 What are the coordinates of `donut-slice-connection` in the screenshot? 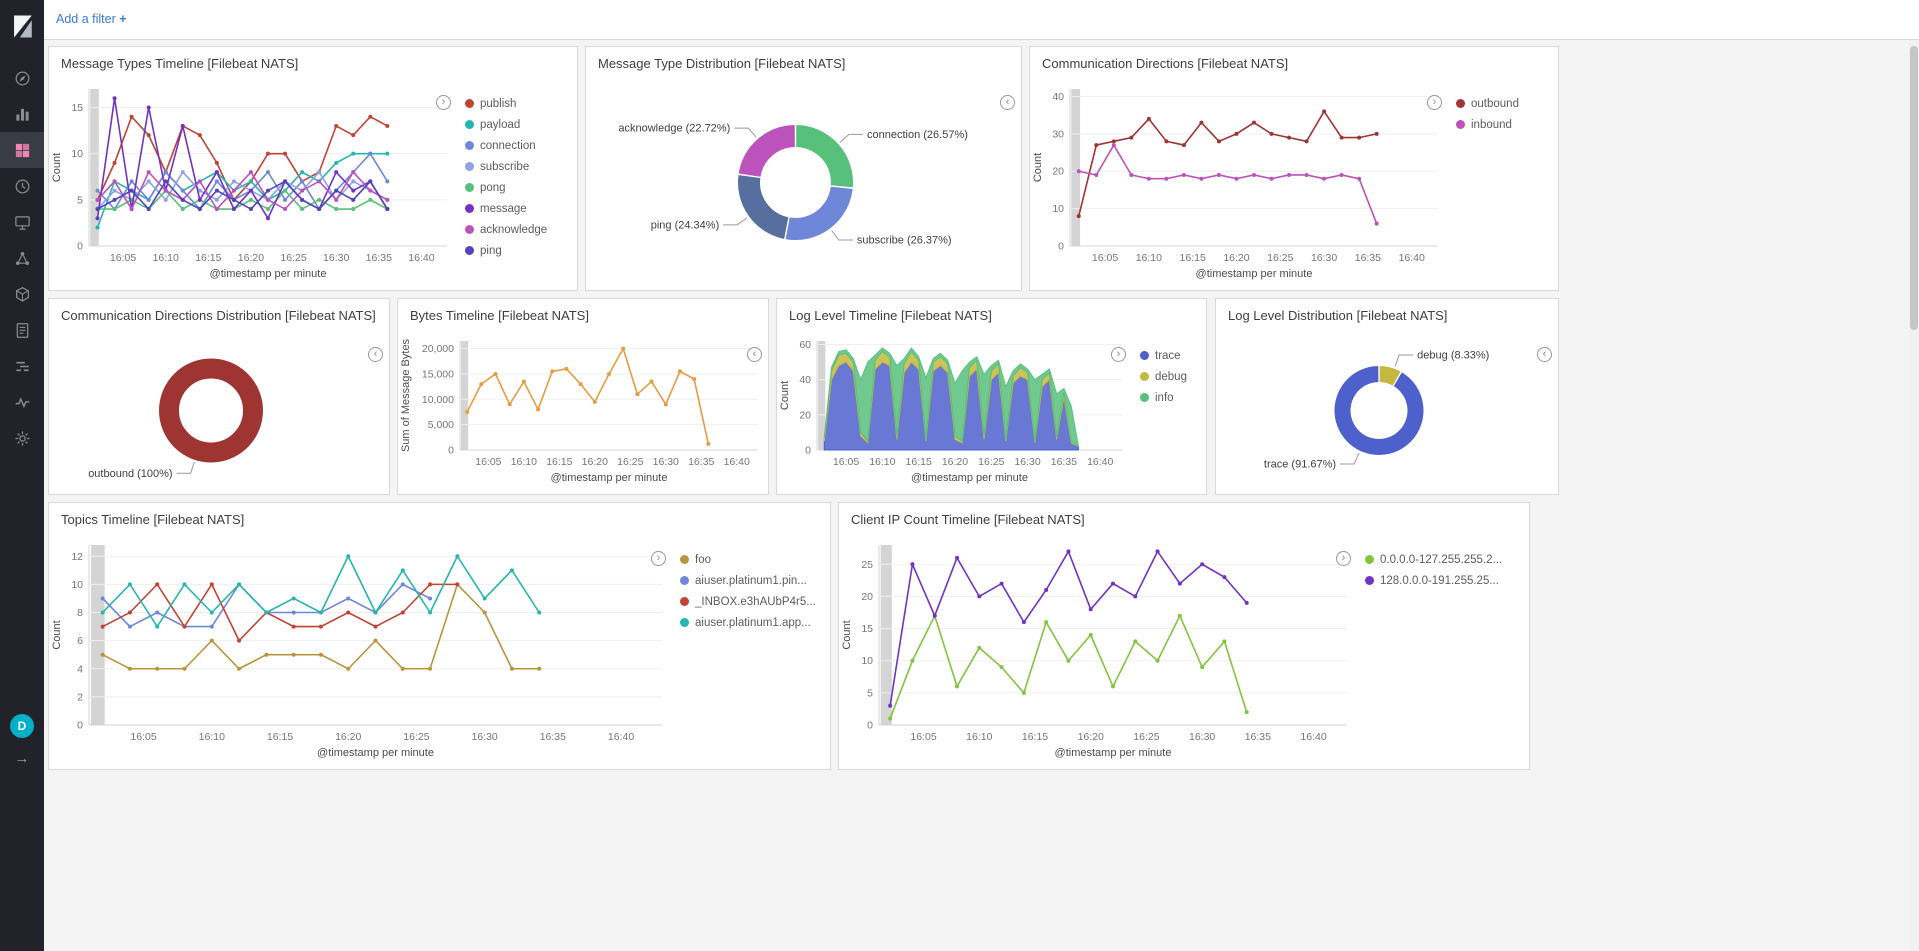 It's located at (824, 156).